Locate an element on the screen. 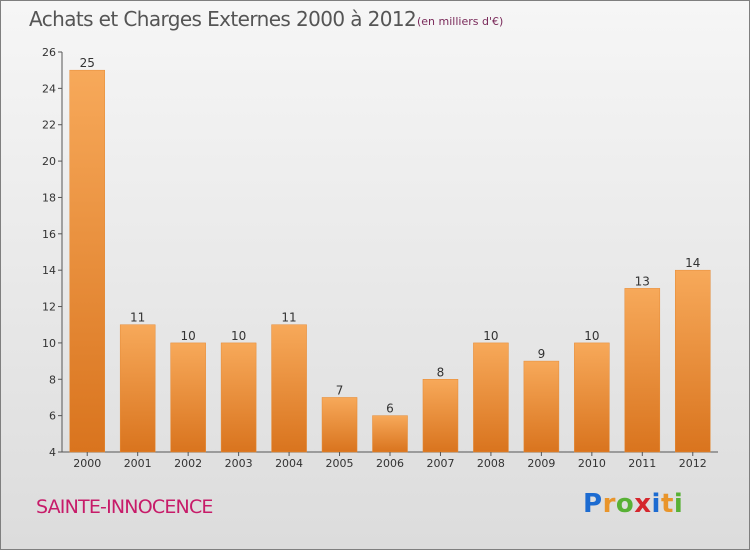 Image resolution: width=750 pixels, height=550 pixels. x-tick-label: 2007 is located at coordinates (440, 463).